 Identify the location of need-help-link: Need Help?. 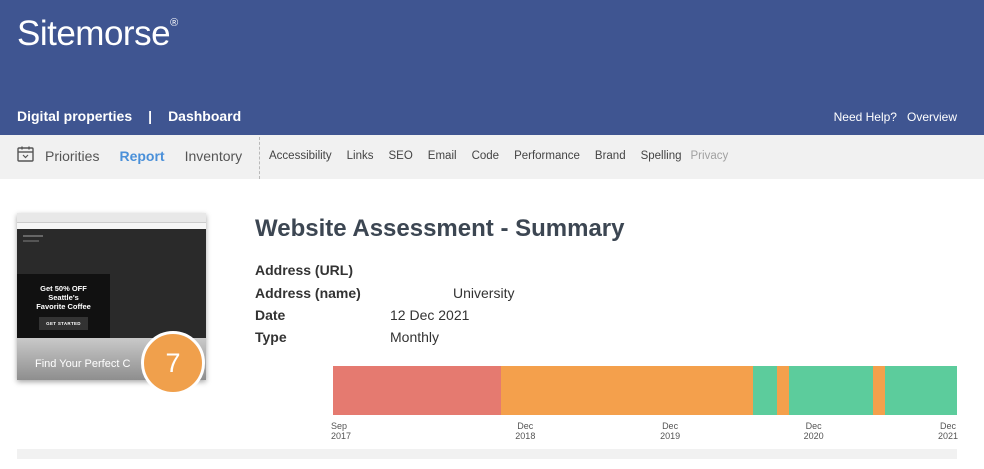
(865, 117).